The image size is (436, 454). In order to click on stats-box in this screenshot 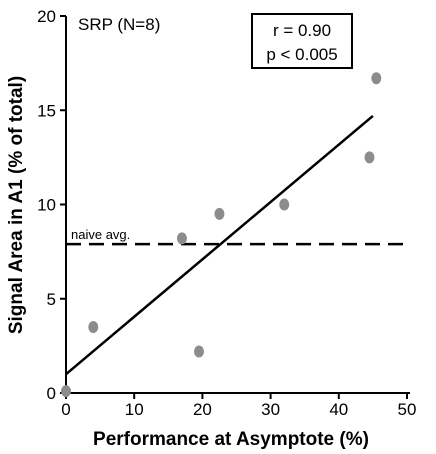, I will do `click(302, 41)`.